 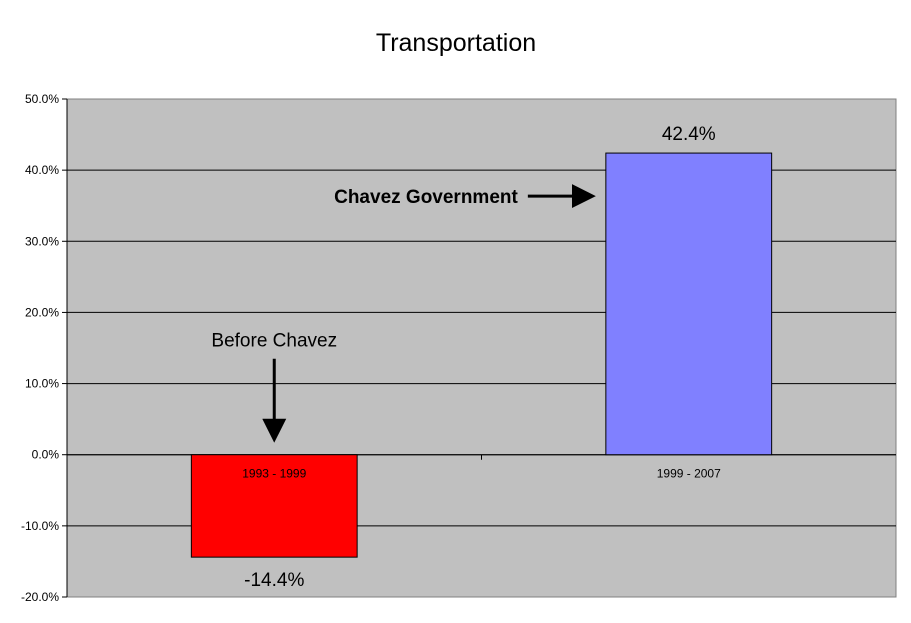 What do you see at coordinates (426, 197) in the screenshot?
I see `annotation-label: Chavez Government` at bounding box center [426, 197].